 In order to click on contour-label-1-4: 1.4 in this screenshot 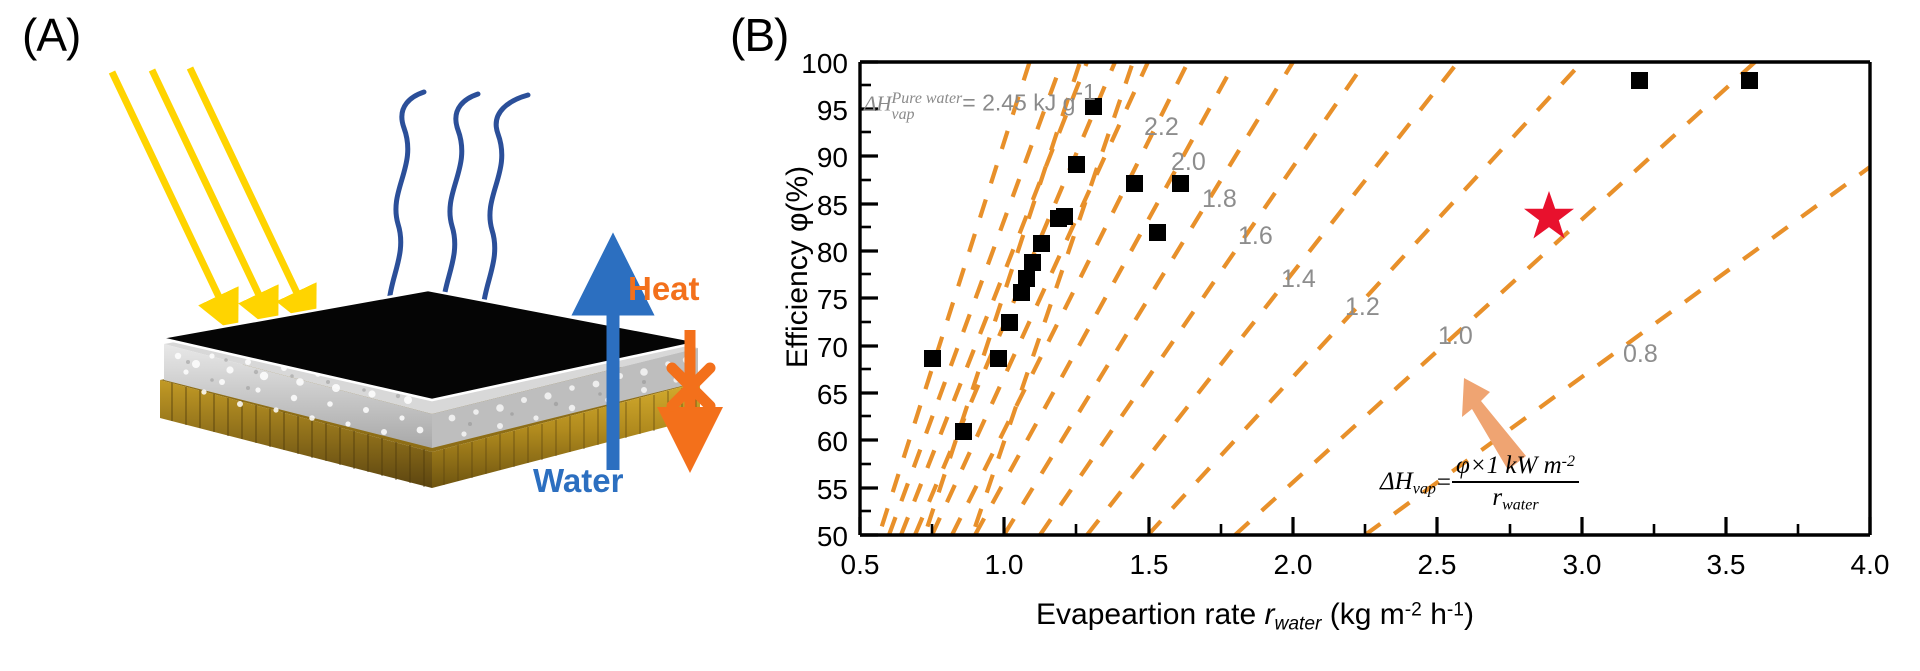, I will do `click(1298, 279)`.